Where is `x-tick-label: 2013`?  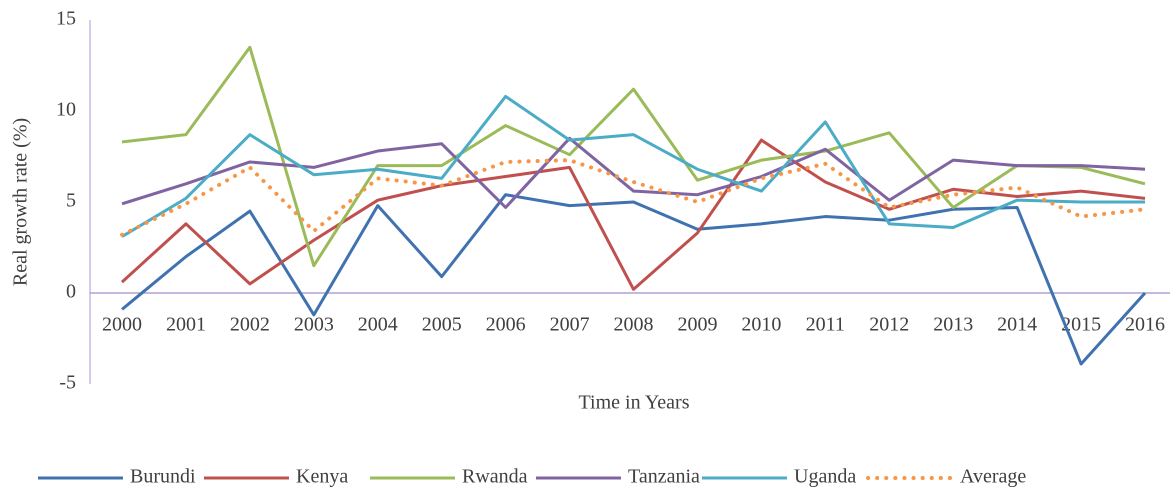
x-tick-label: 2013 is located at coordinates (953, 325).